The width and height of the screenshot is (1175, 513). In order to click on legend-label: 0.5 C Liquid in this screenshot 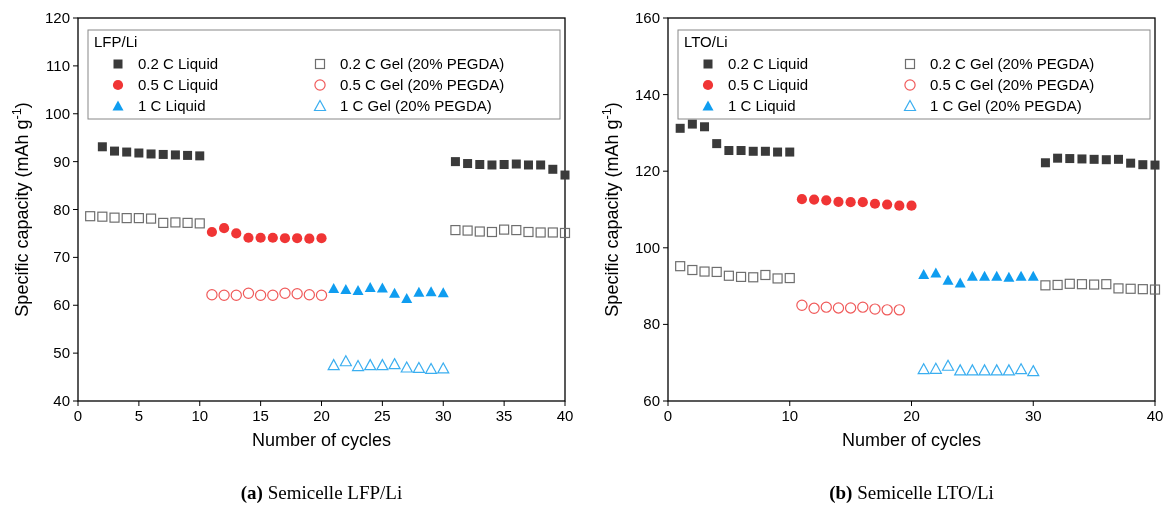, I will do `click(178, 84)`.